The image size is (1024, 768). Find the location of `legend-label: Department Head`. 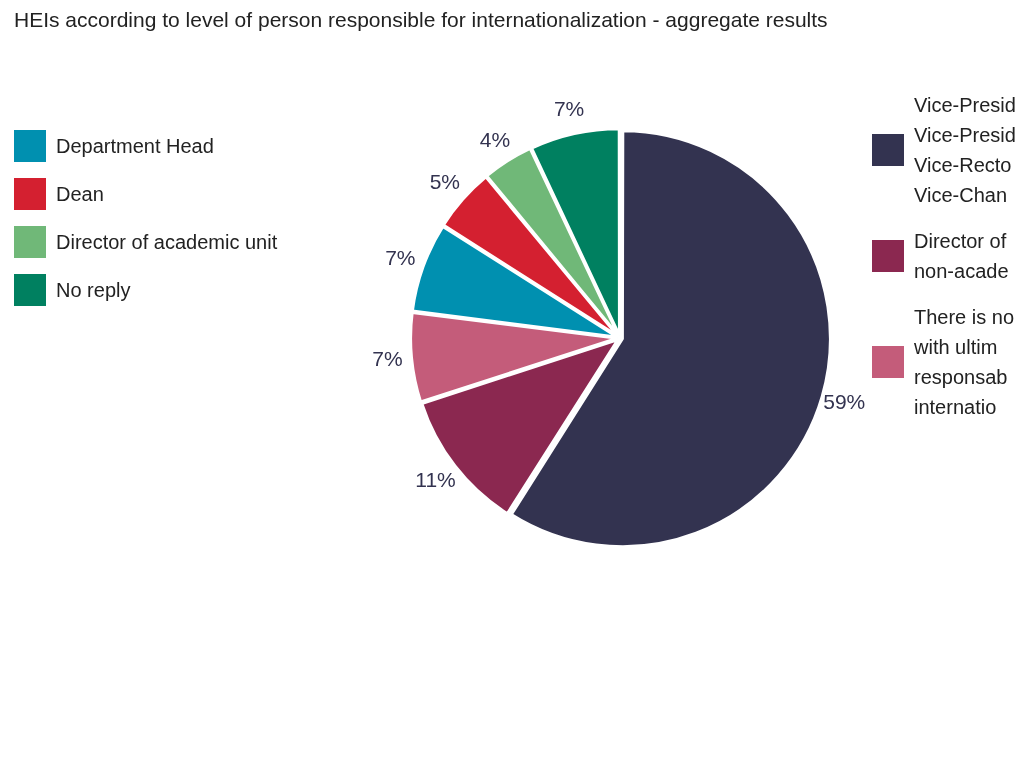

legend-label: Department Head is located at coordinates (135, 146).